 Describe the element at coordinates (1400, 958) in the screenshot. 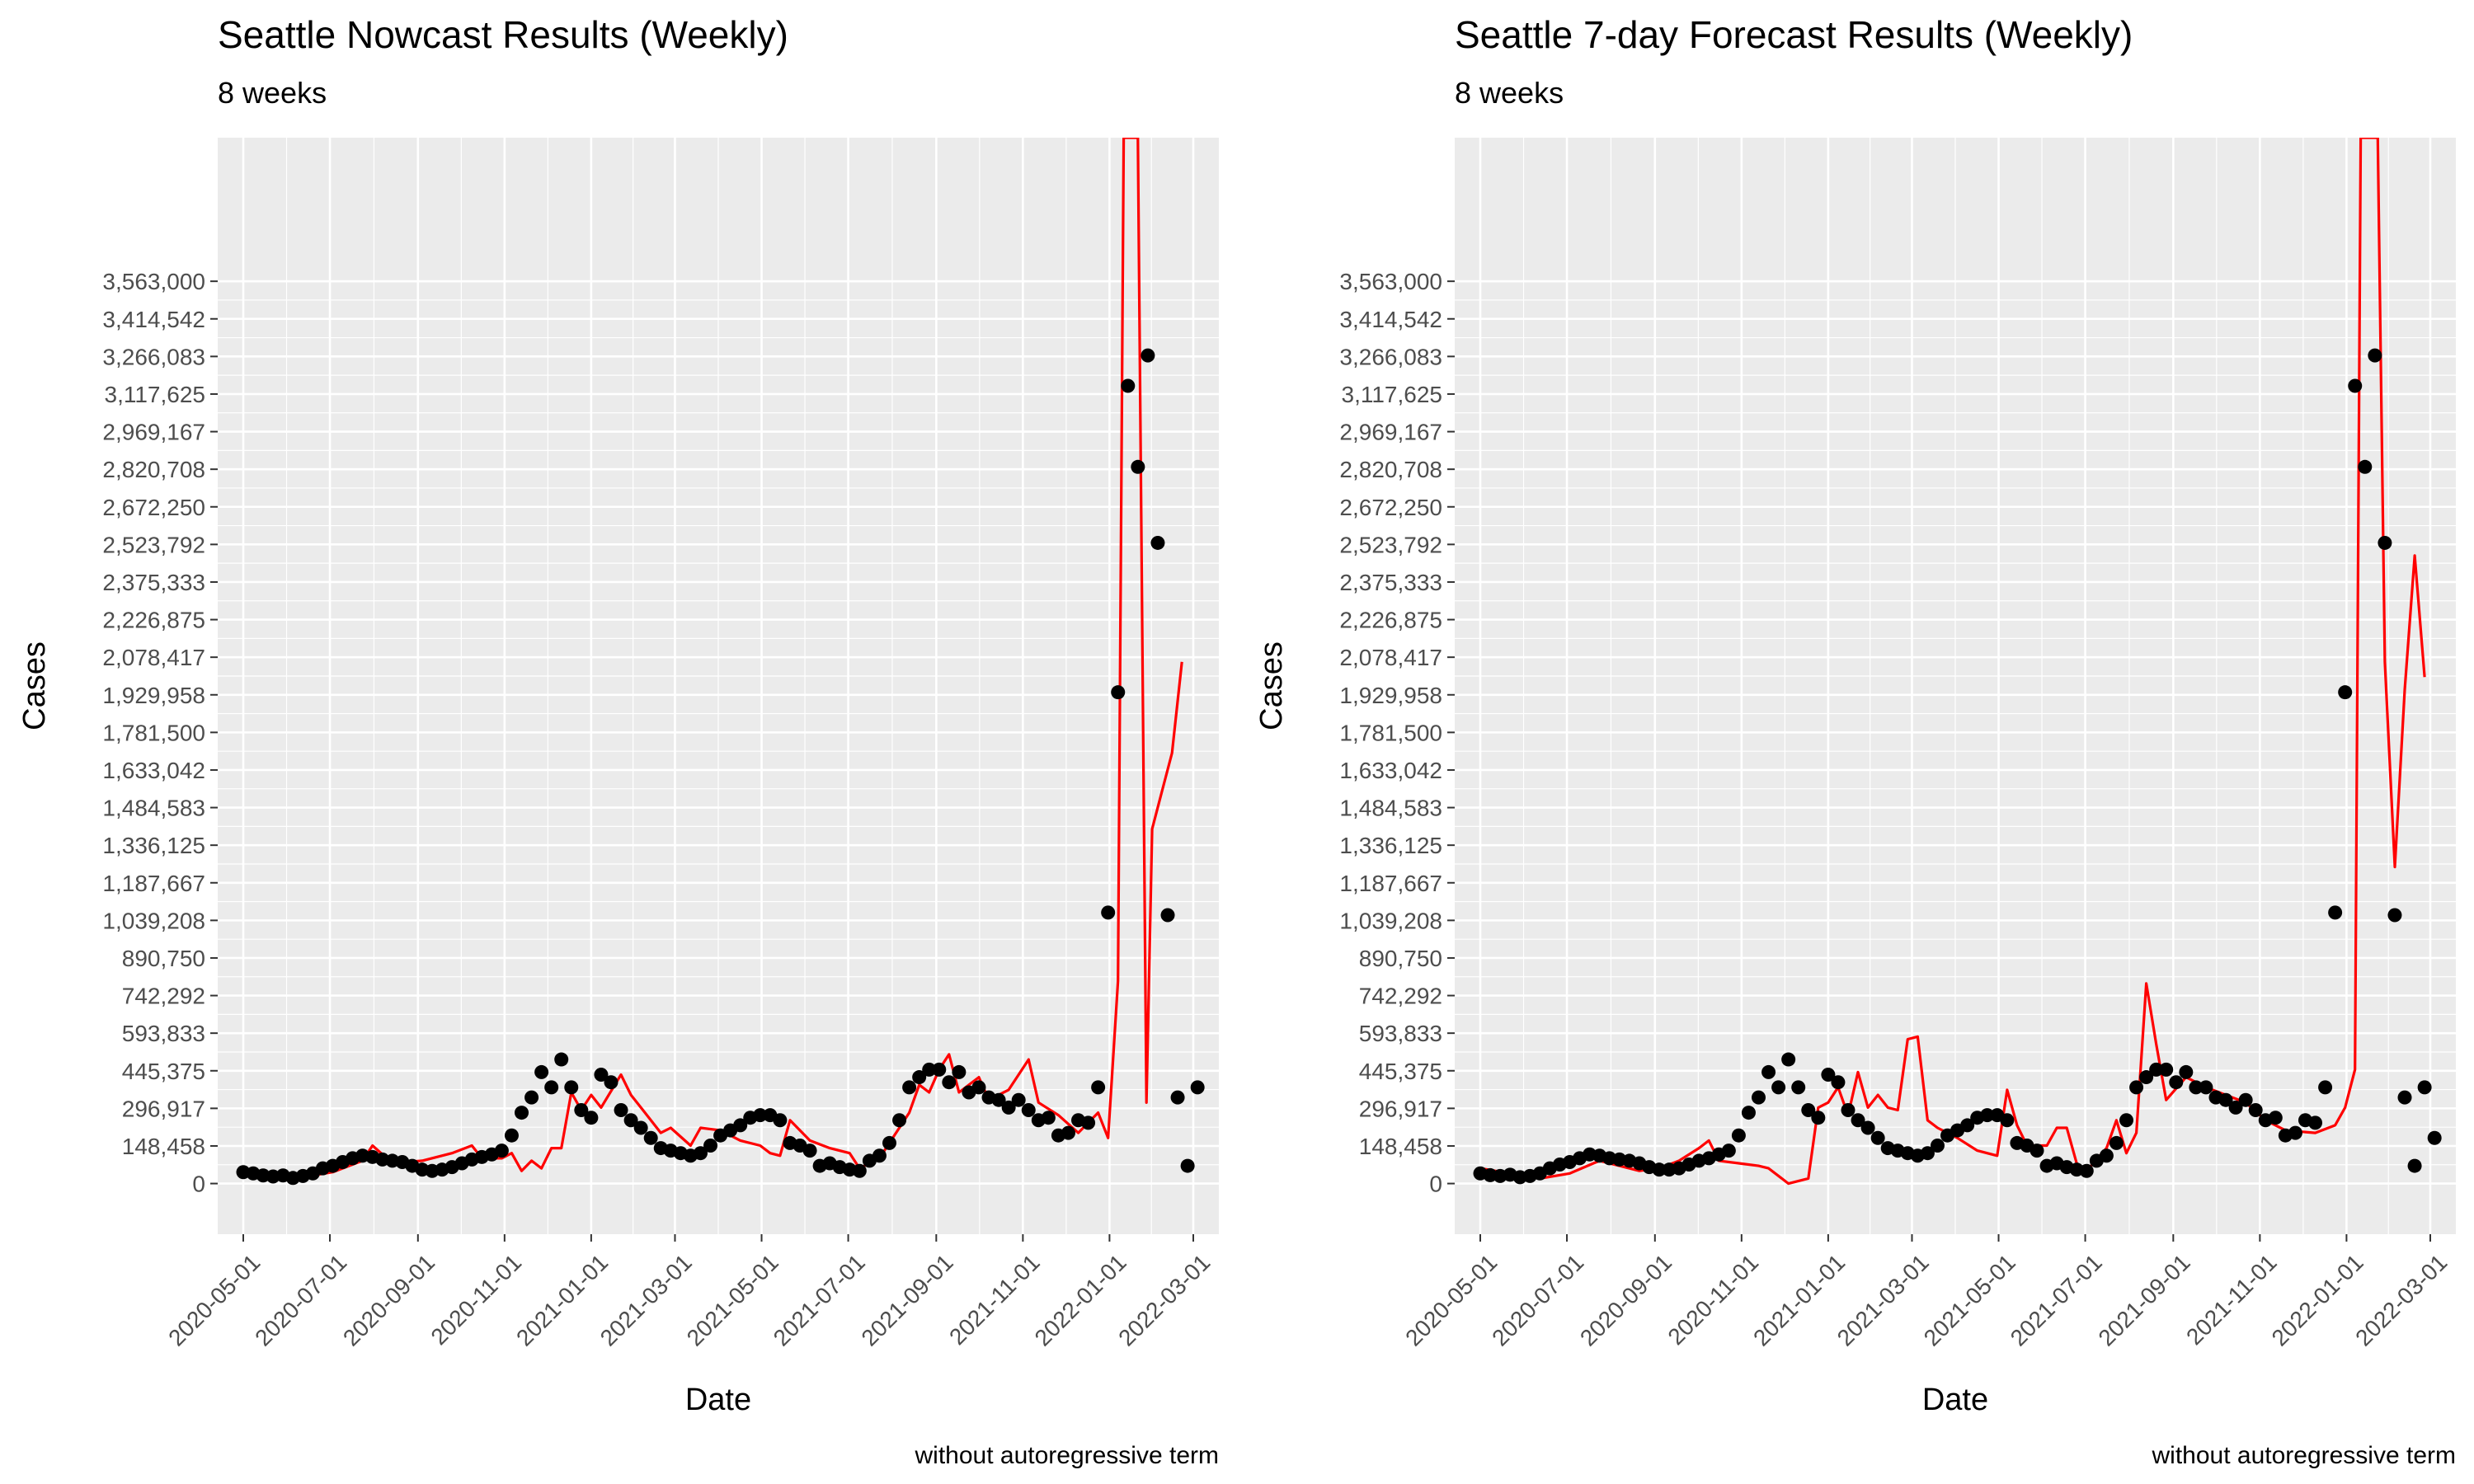

I see `y-tick-label: 890,750` at that location.